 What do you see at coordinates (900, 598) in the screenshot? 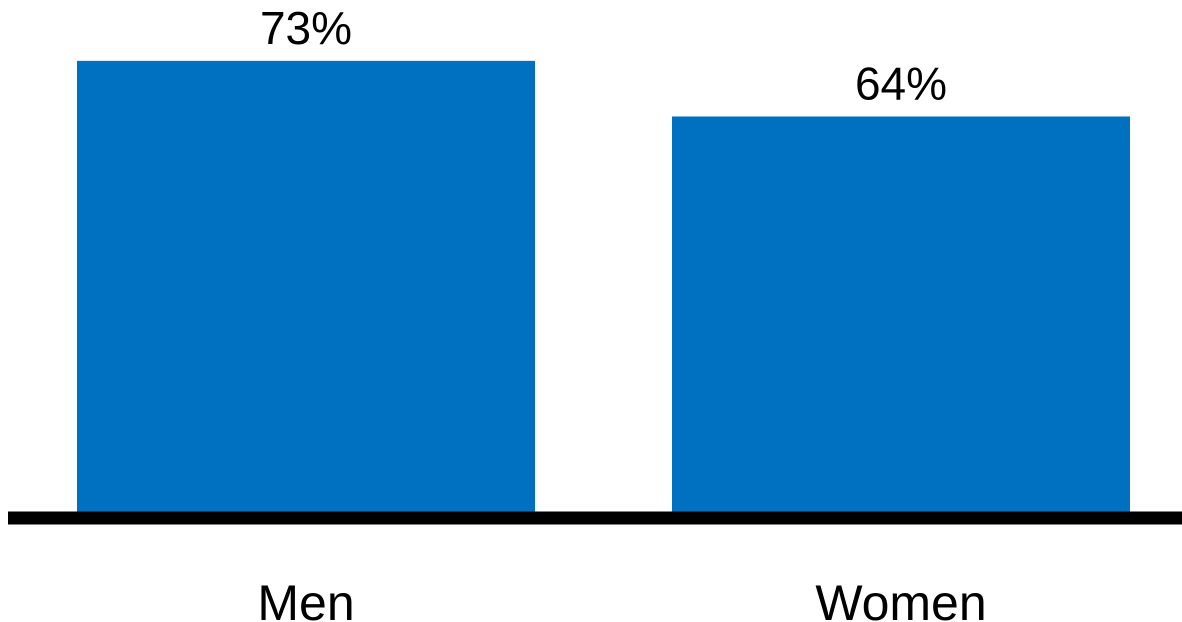
I see `category-label-women: Women` at bounding box center [900, 598].